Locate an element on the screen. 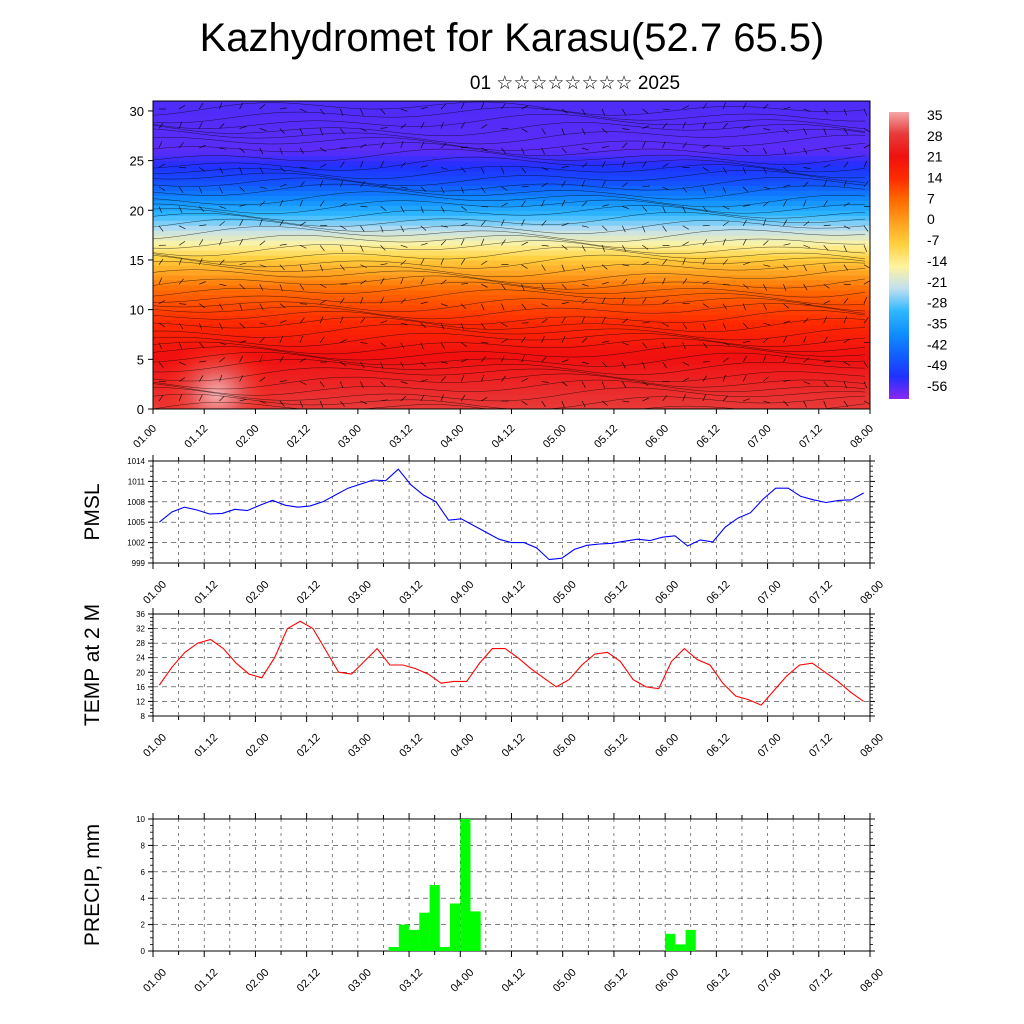 The image size is (1024, 1024). x-tick-label: 06.00 is located at coordinates (657, 437).